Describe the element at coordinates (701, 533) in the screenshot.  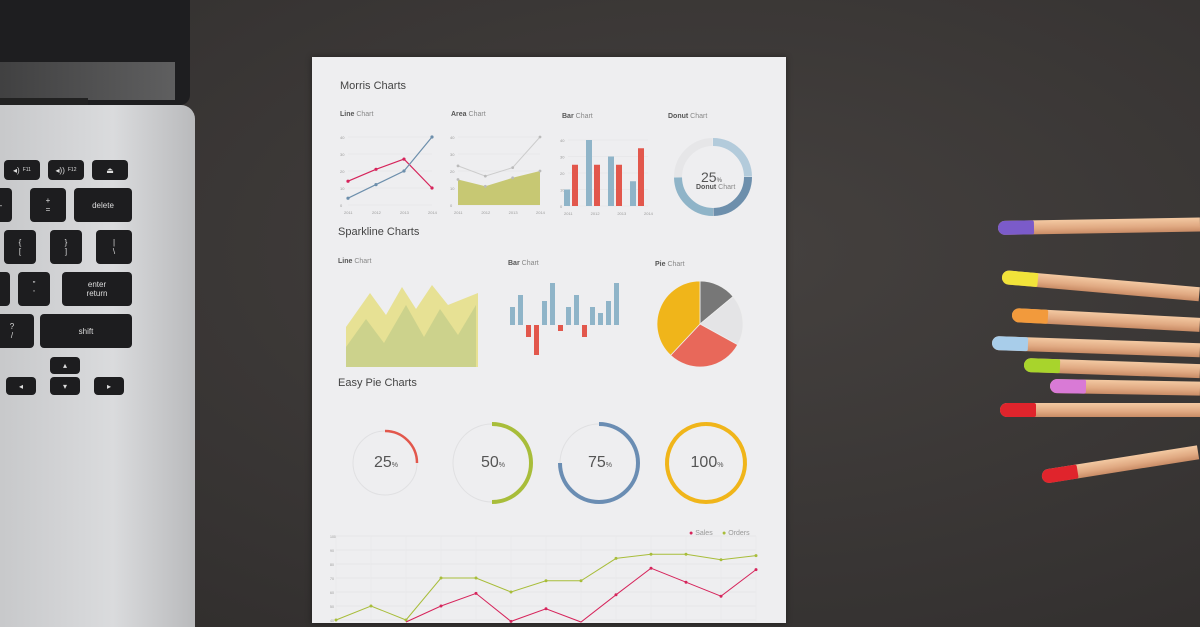
I see `legend-sales: ● Sales` at that location.